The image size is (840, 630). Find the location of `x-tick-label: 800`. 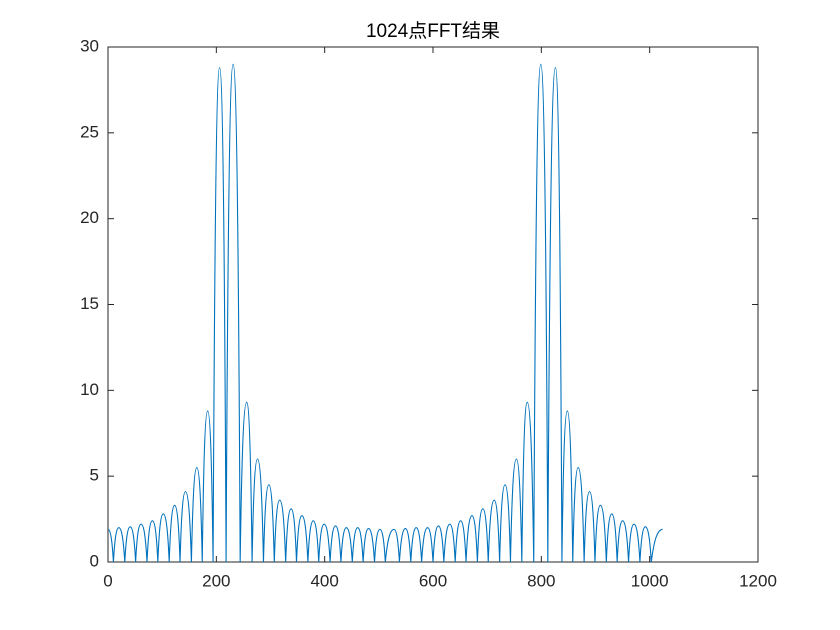

x-tick-label: 800 is located at coordinates (541, 580).